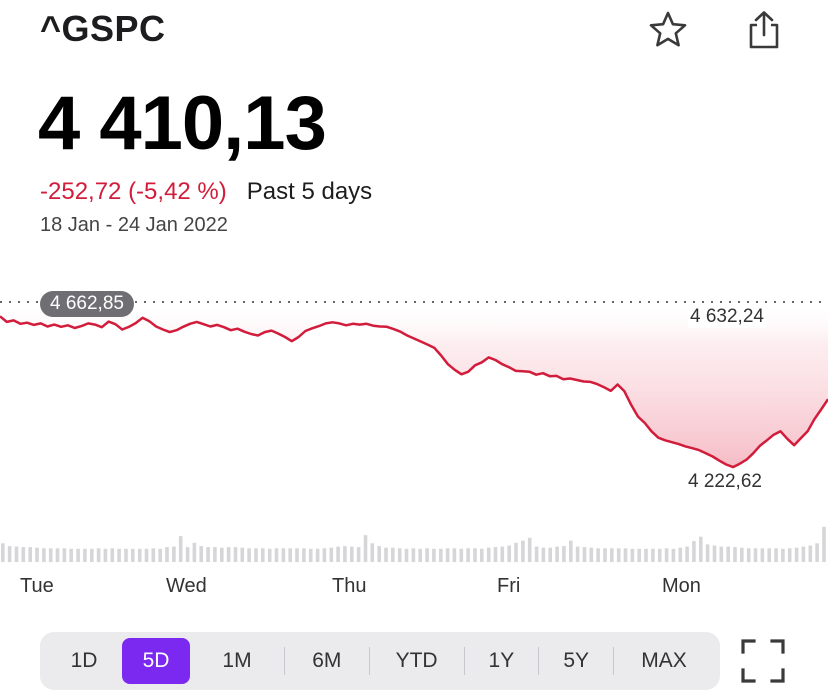  What do you see at coordinates (133, 191) in the screenshot?
I see `price-change: -252,72 (-5,42 %)` at bounding box center [133, 191].